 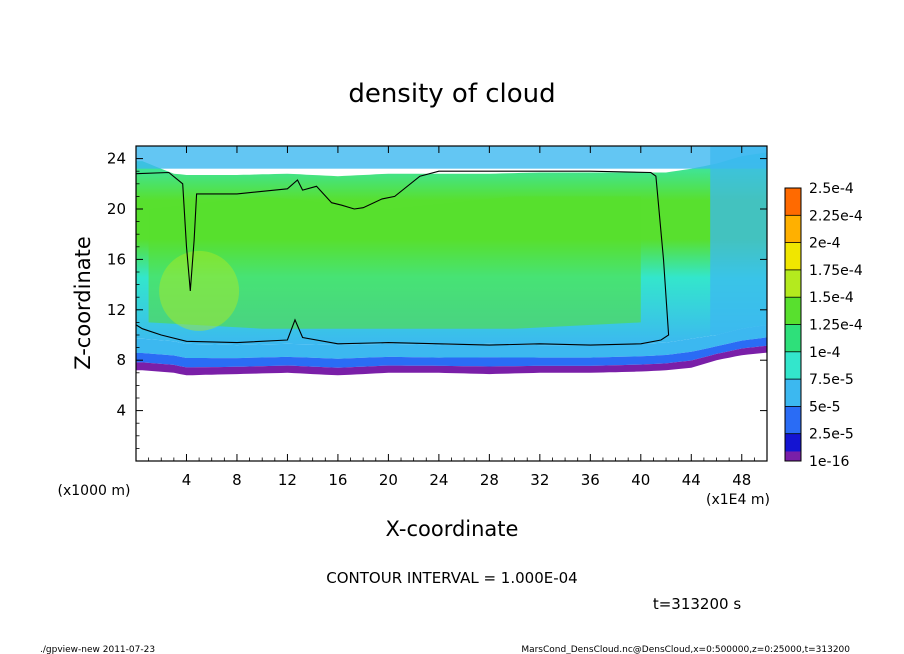 What do you see at coordinates (793, 456) in the screenshot?
I see `colorbar-swatch-min` at bounding box center [793, 456].